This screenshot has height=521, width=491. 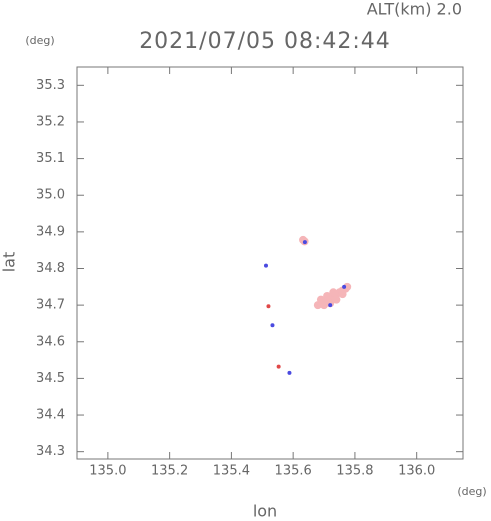 What do you see at coordinates (231, 471) in the screenshot?
I see `x-tick-label: 135.4` at bounding box center [231, 471].